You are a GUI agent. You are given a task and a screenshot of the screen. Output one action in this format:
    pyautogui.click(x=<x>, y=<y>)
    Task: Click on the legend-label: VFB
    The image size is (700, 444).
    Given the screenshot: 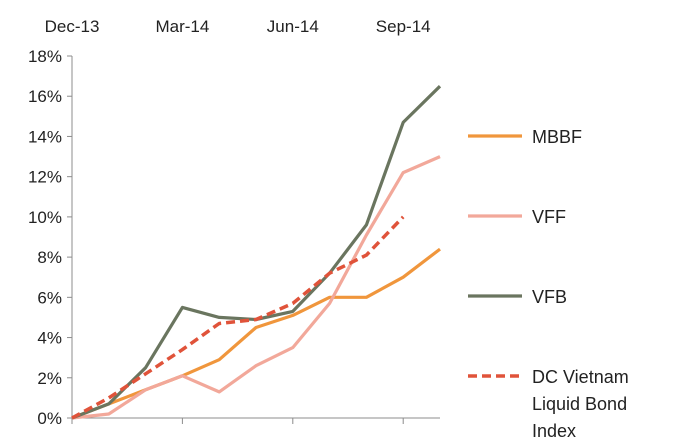 What is the action you would take?
    pyautogui.click(x=549, y=297)
    